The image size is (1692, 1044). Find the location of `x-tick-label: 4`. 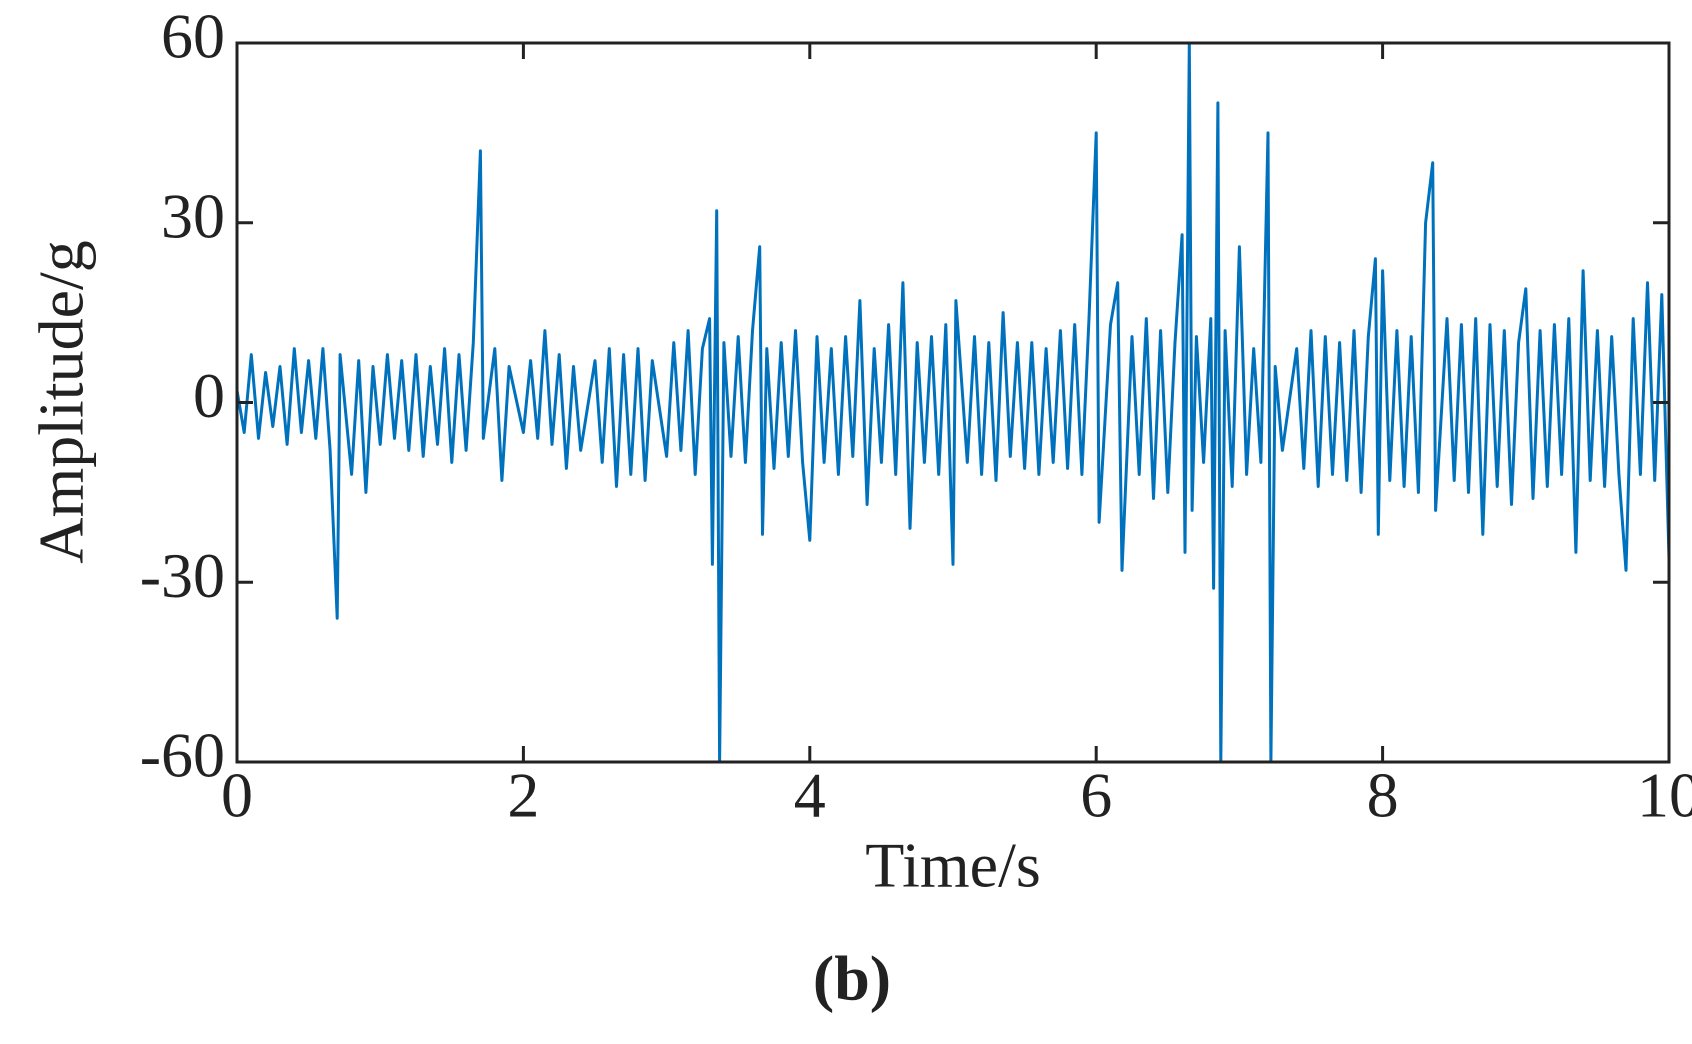

x-tick-label: 4 is located at coordinates (810, 795).